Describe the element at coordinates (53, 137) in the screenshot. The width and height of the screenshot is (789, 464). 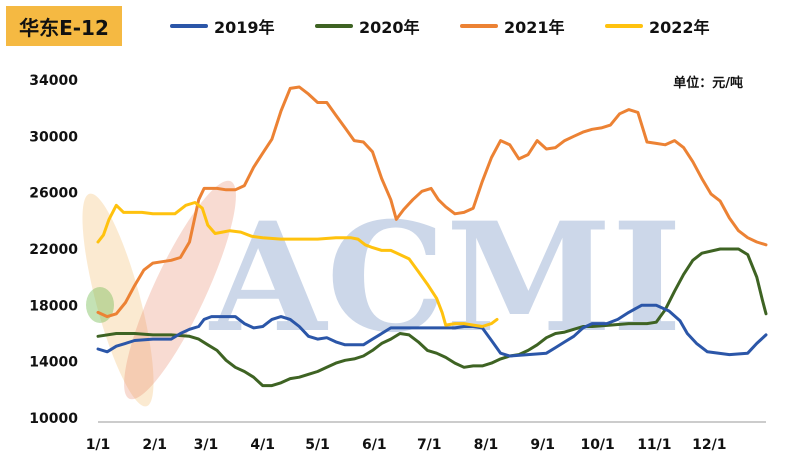
I see `y-tick-label: 30000` at that location.